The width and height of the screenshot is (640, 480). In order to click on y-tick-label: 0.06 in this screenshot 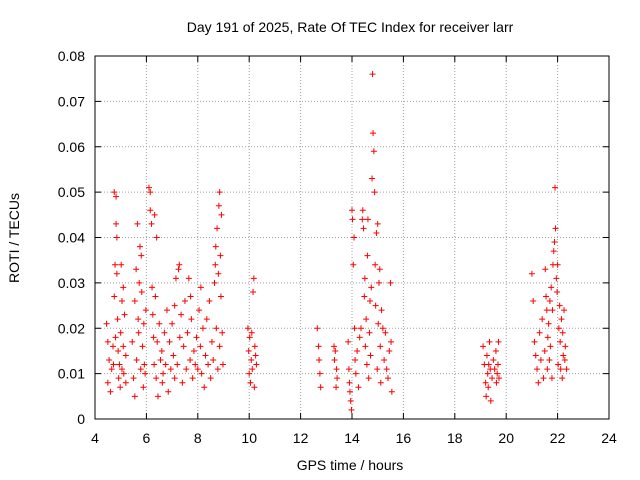, I will do `click(71, 147)`.